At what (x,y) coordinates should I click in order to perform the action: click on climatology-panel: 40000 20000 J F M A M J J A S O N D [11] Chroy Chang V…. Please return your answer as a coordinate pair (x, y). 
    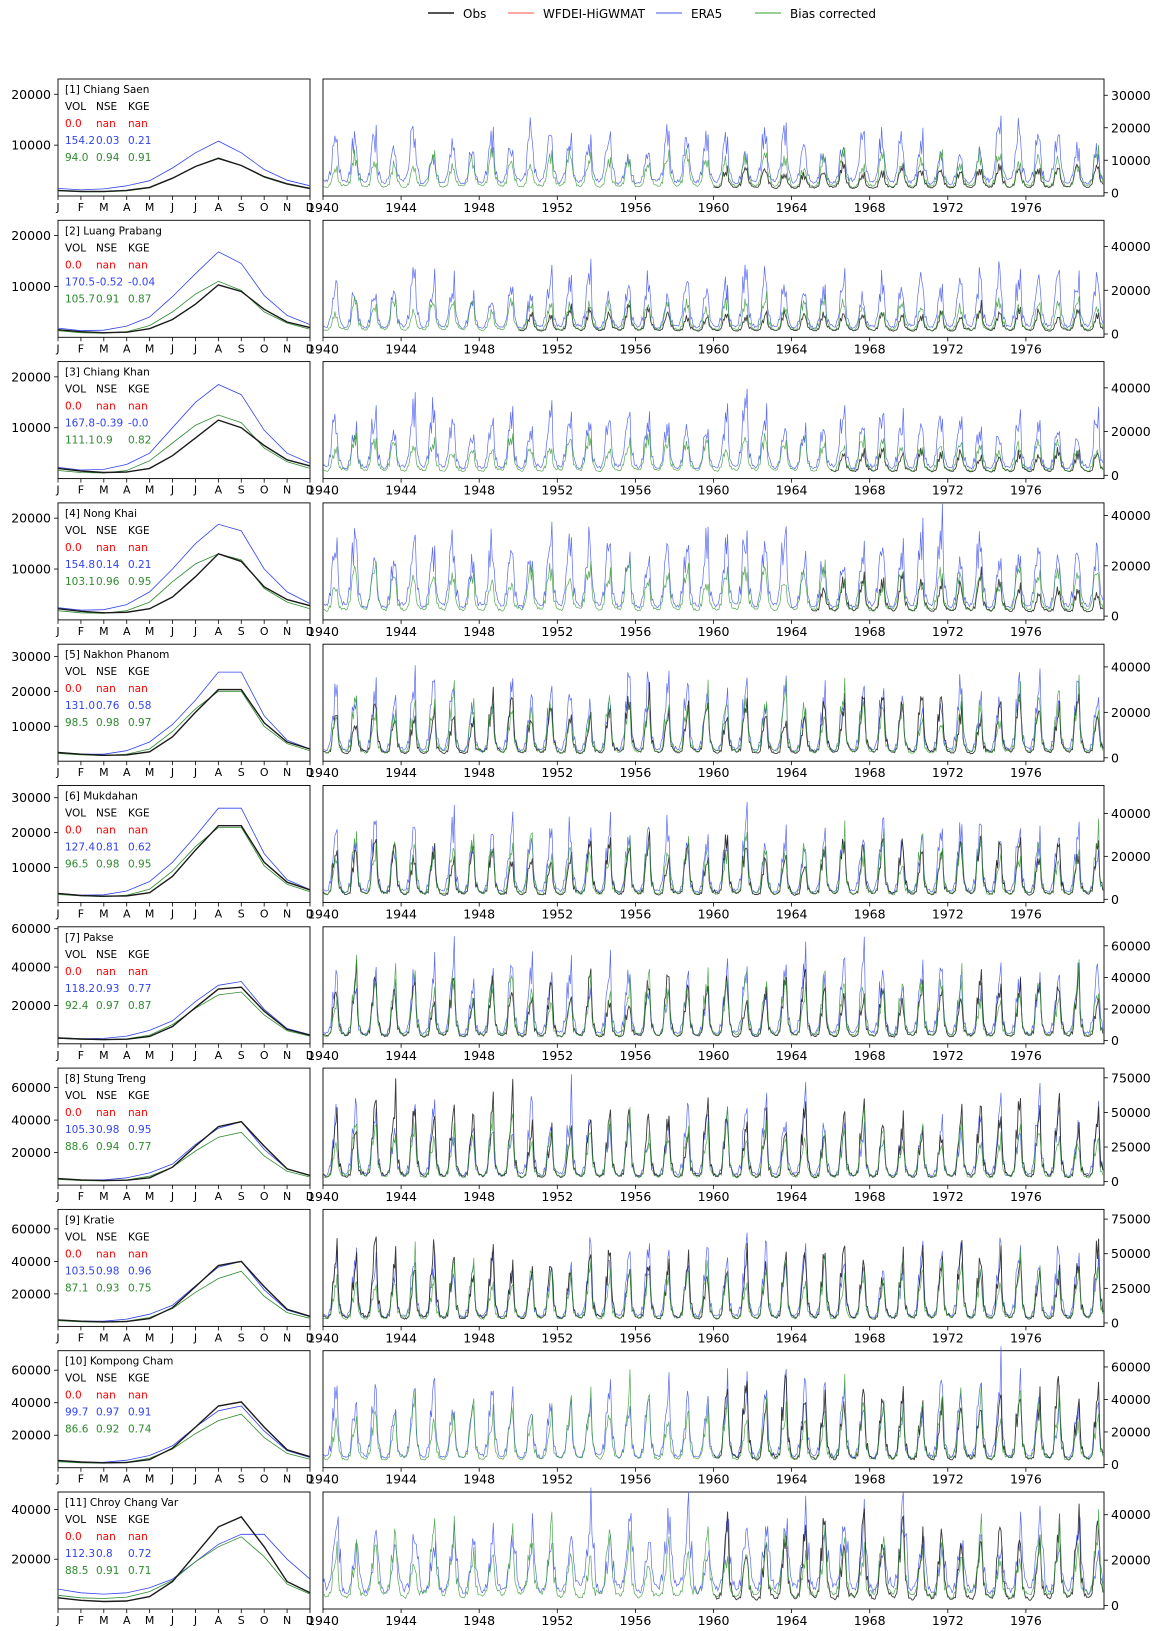
    Looking at the image, I should click on (162, 1559).